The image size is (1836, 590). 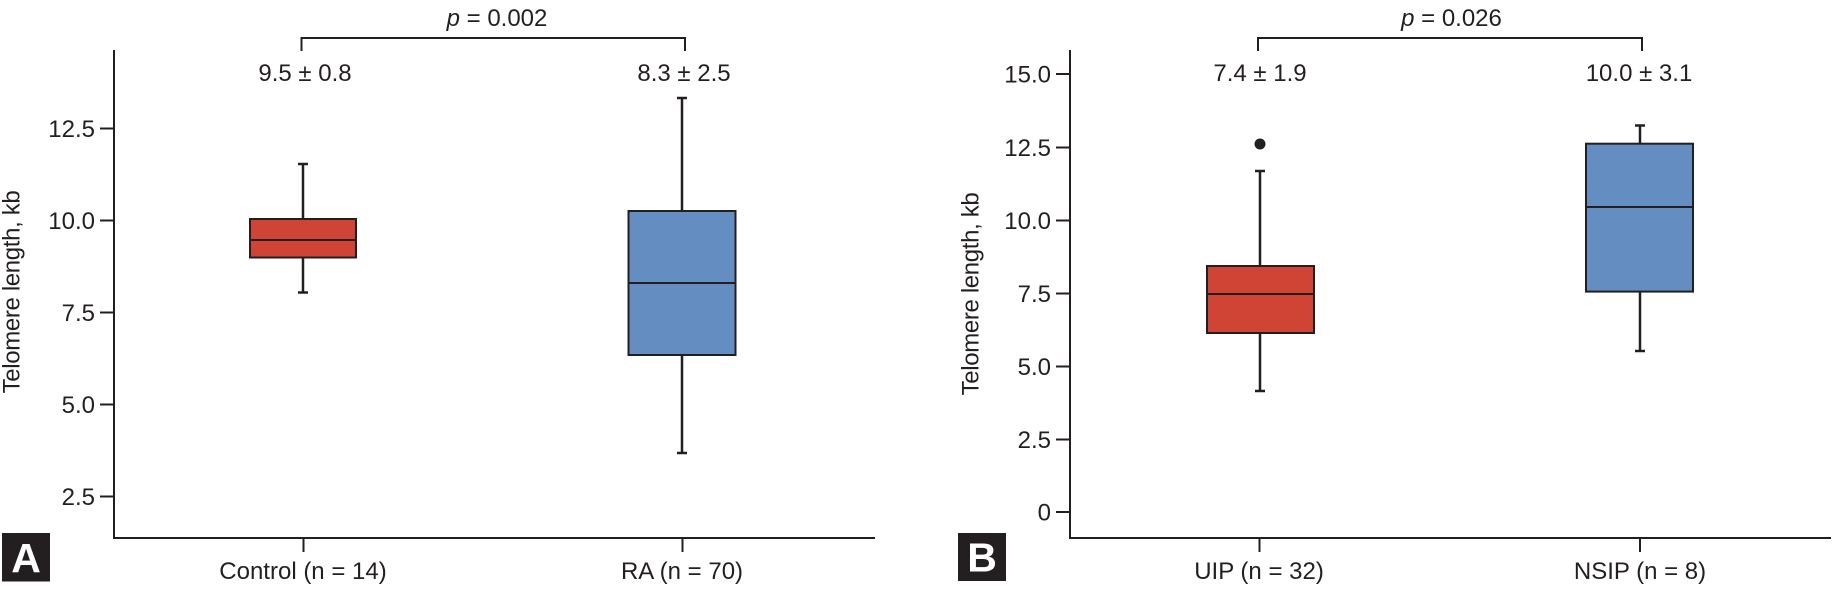 What do you see at coordinates (497, 18) in the screenshot?
I see `svg-text: p = 0.002` at bounding box center [497, 18].